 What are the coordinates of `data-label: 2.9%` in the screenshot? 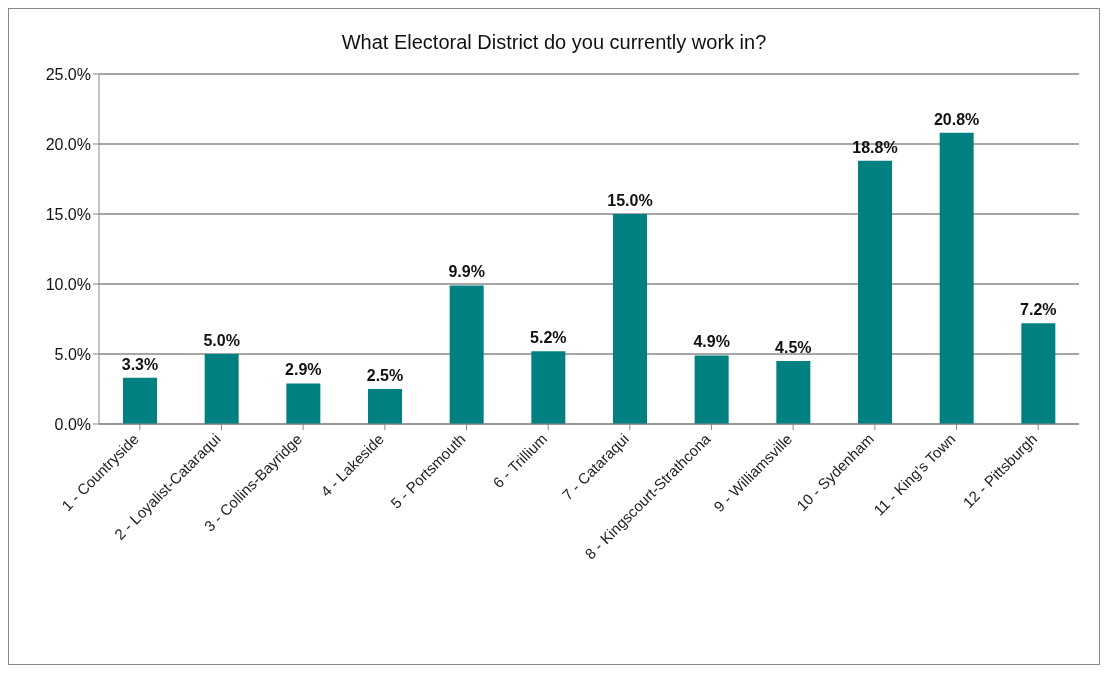 It's located at (303, 370).